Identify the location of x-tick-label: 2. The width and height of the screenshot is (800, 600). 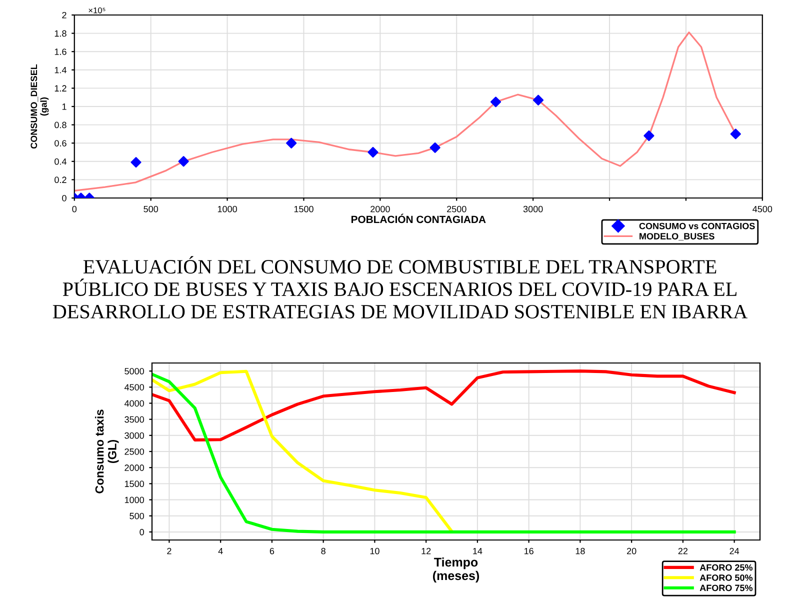
(169, 551).